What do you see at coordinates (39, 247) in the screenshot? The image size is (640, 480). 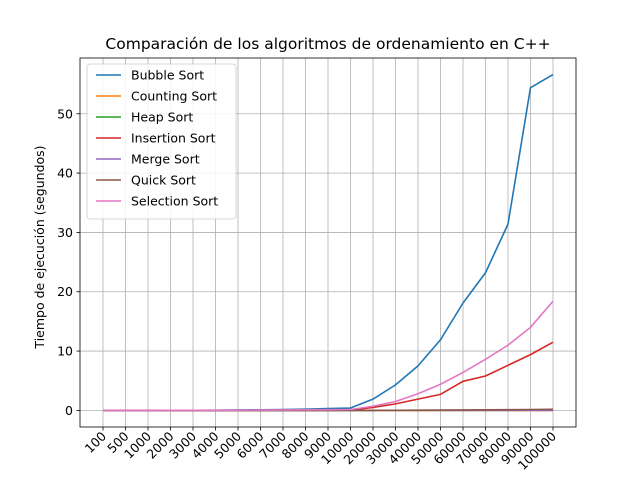 I see `y-axis-label: Tiempo de ejecución (segundos)` at bounding box center [39, 247].